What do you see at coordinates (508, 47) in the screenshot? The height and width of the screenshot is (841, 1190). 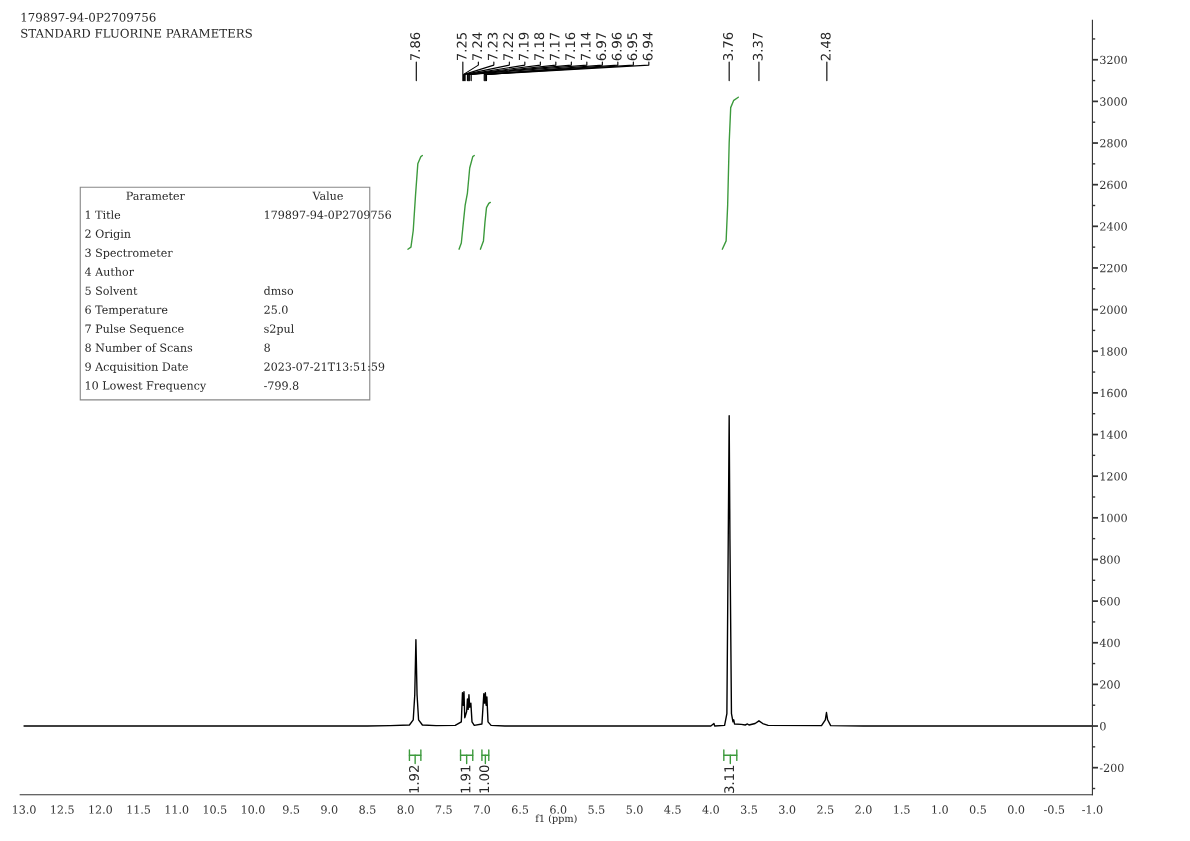 I see `annotation: 7.22` at bounding box center [508, 47].